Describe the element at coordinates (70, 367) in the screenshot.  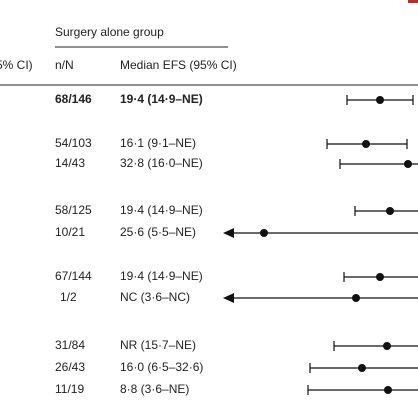
I see `n-cell: 26/43` at that location.